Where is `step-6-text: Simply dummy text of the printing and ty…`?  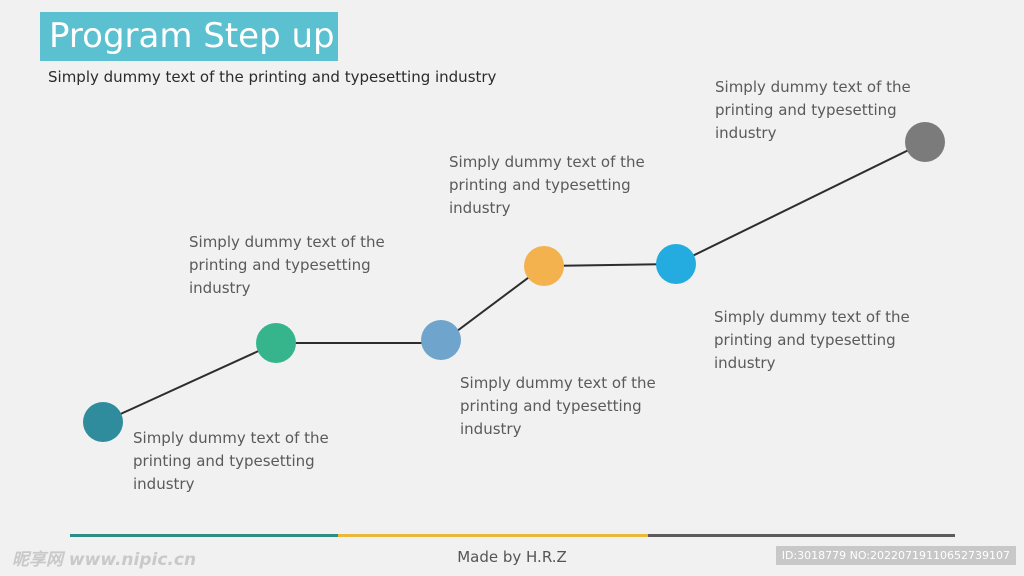 step-6-text: Simply dummy text of the printing and ty… is located at coordinates (813, 110).